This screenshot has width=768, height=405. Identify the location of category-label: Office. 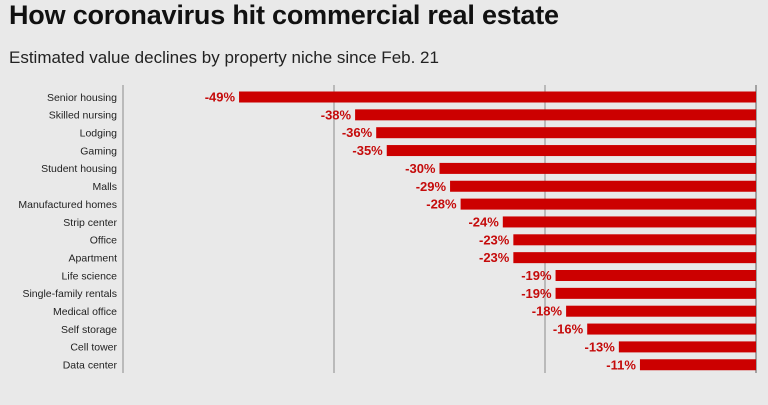
(103, 241).